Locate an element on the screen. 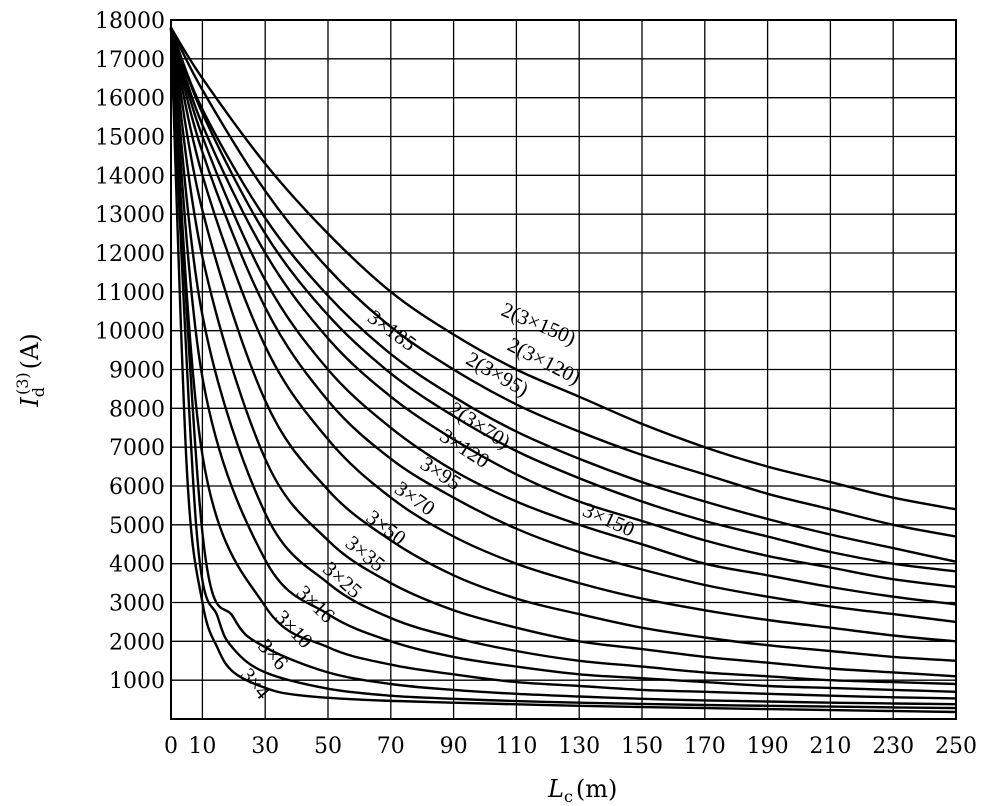 Image resolution: width=987 pixels, height=806 pixels. x-axis-label: Lc (m) is located at coordinates (582, 790).